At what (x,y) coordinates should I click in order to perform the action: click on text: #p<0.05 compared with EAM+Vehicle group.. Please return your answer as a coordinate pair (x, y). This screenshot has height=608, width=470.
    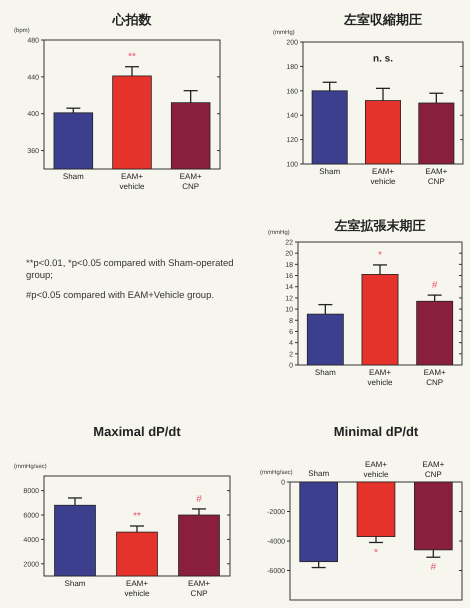
    Looking at the image, I should click on (121, 296).